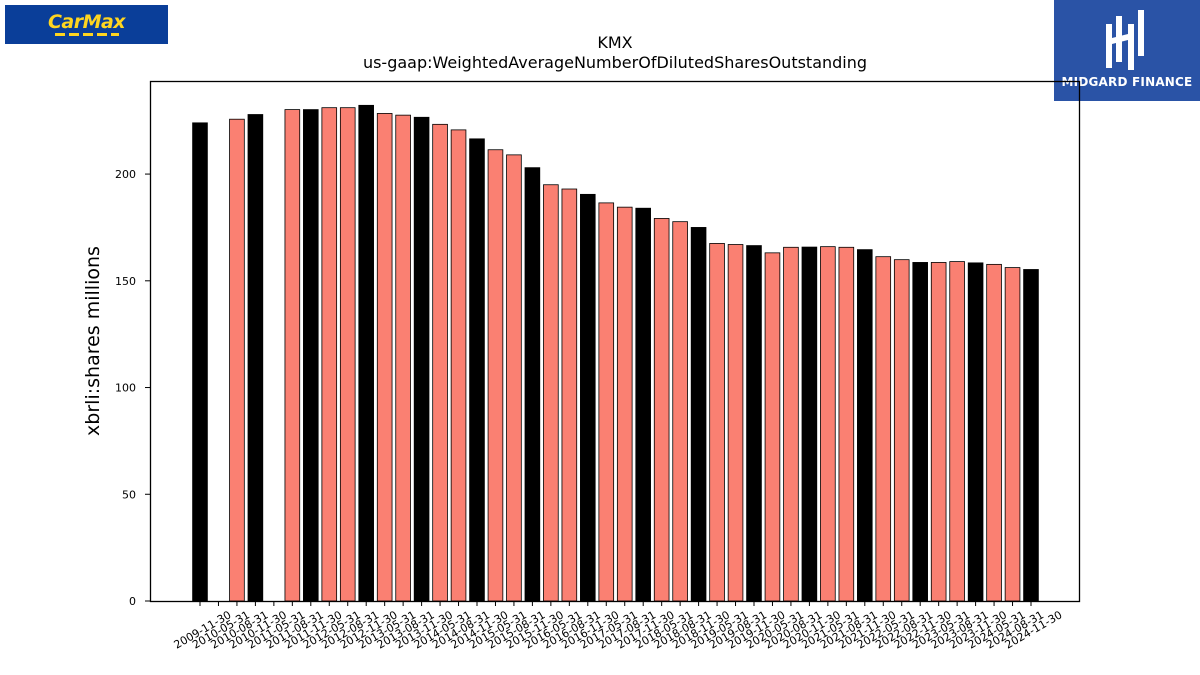 The width and height of the screenshot is (1200, 675). What do you see at coordinates (1125, 40) in the screenshot?
I see `midgard-emblem-icon` at bounding box center [1125, 40].